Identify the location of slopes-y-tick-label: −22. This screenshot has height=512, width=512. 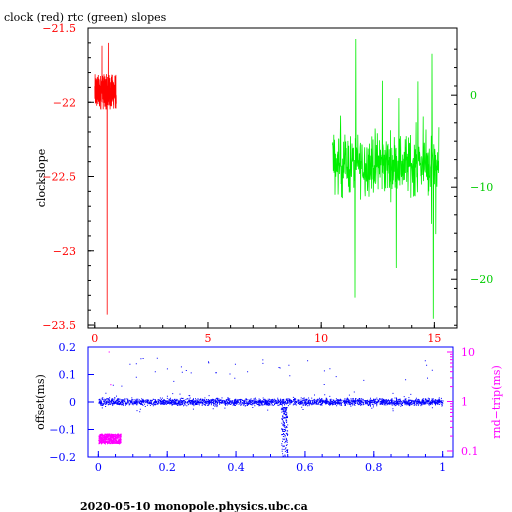
(64, 102).